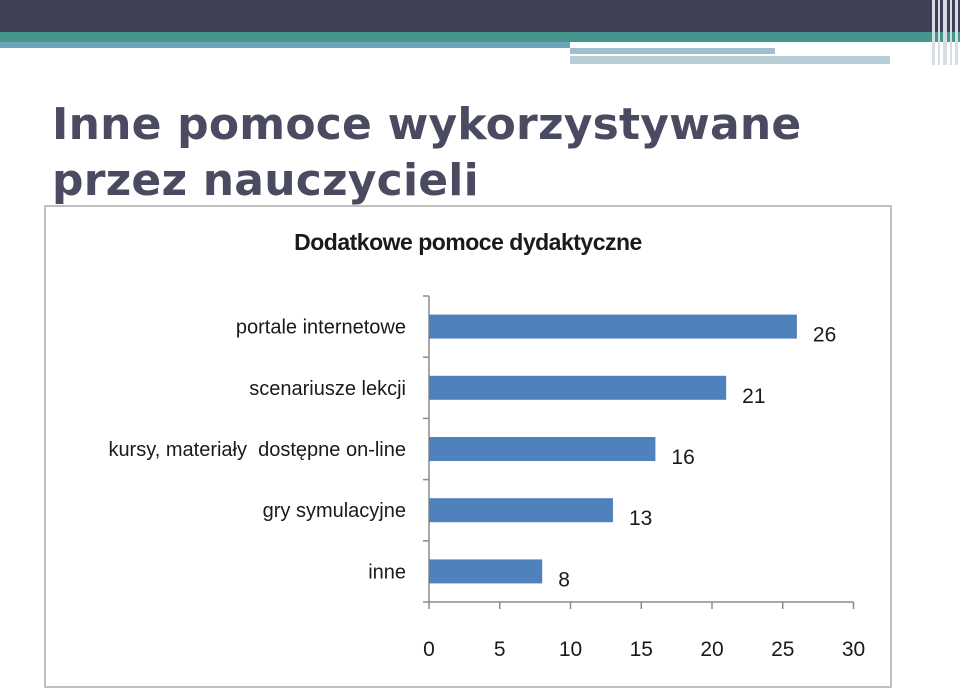 The width and height of the screenshot is (960, 691). What do you see at coordinates (387, 572) in the screenshot?
I see `category-label: inne` at bounding box center [387, 572].